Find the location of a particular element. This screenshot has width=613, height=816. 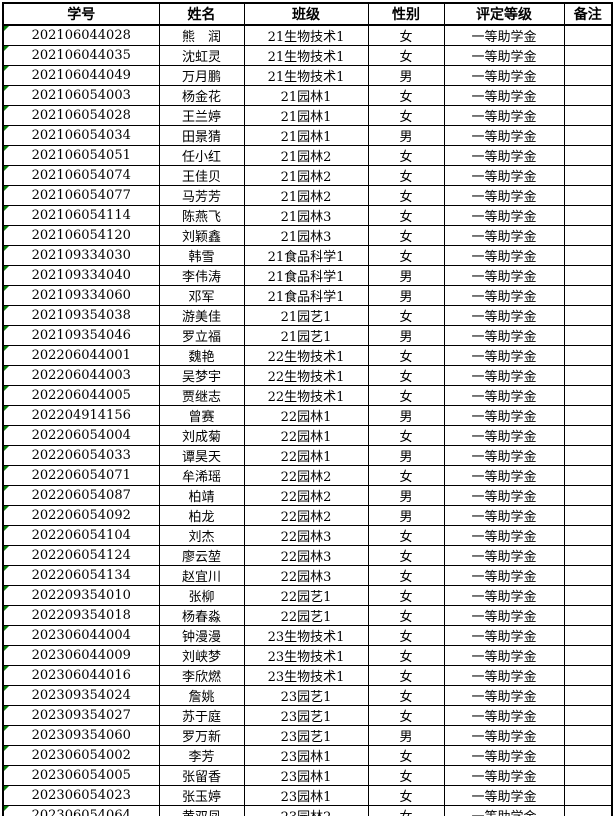

cell-student-id: 202106054051 is located at coordinates (81, 155).